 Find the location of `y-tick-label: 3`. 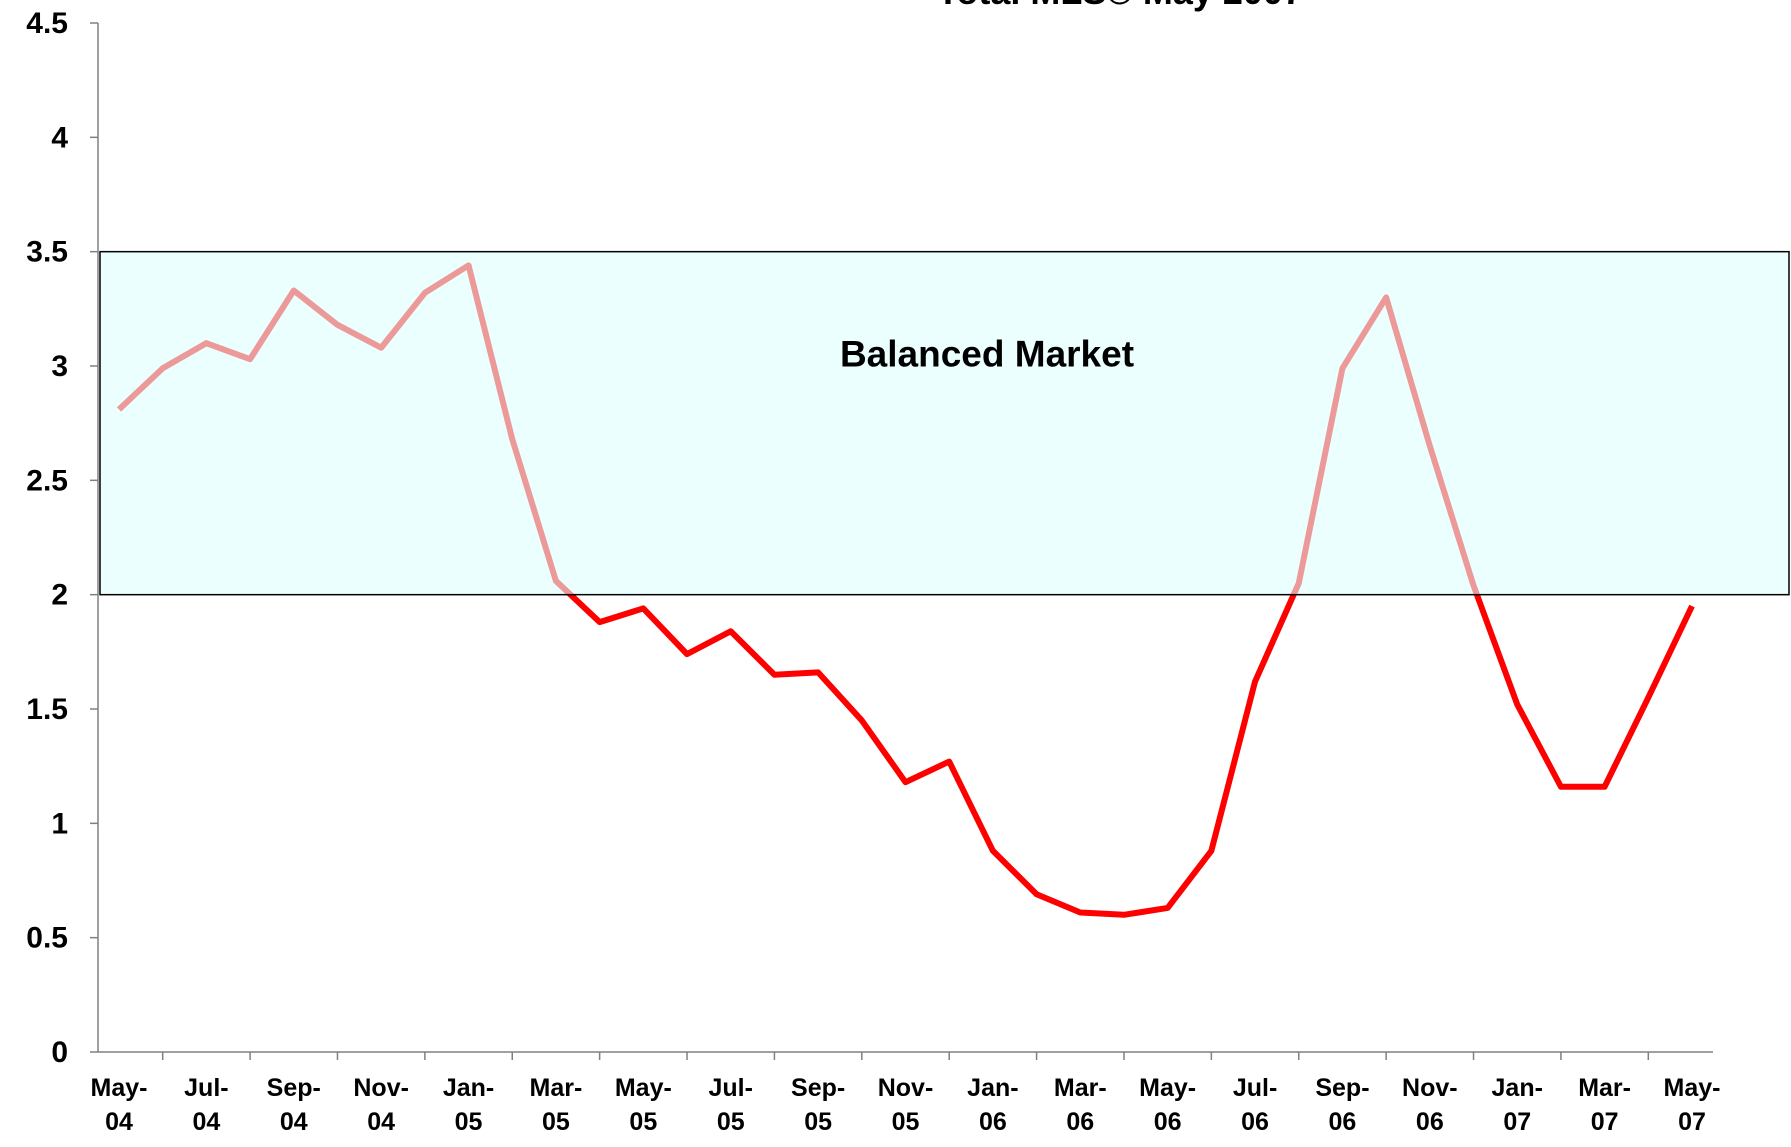

y-tick-label: 3 is located at coordinates (59, 366).